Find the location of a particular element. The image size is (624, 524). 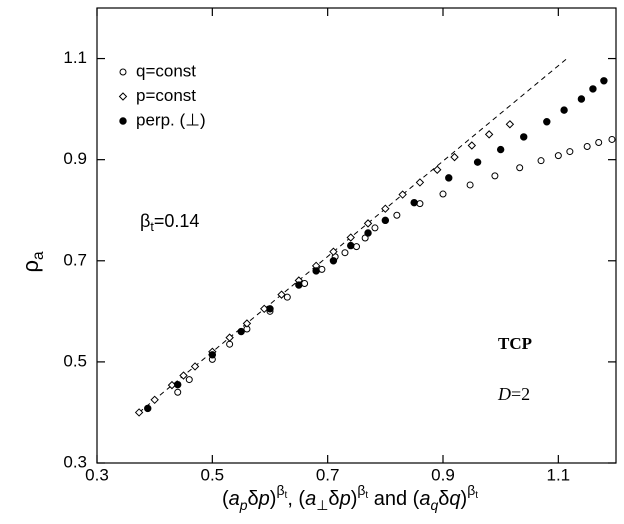

legend-label: perp. (⊥) is located at coordinates (171, 119).